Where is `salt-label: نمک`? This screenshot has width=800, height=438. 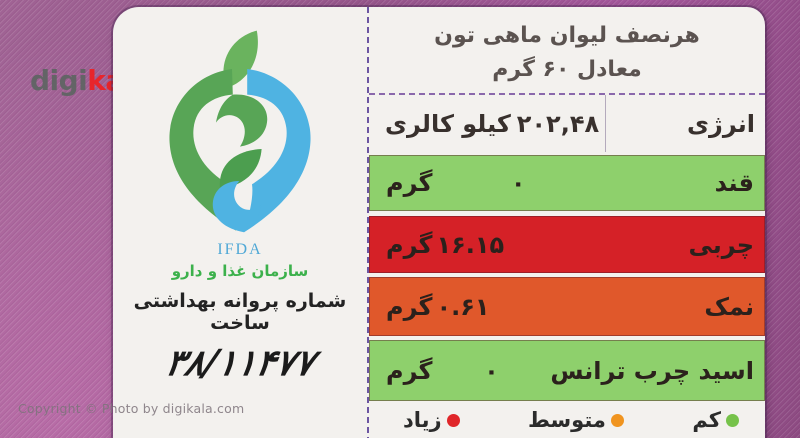
salt-label: نمک is located at coordinates (729, 306).